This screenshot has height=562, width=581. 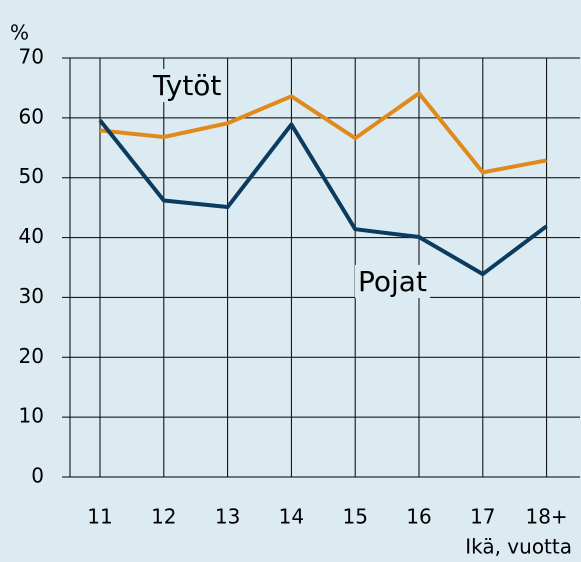 I want to click on x-tick-label: 16, so click(x=418, y=517).